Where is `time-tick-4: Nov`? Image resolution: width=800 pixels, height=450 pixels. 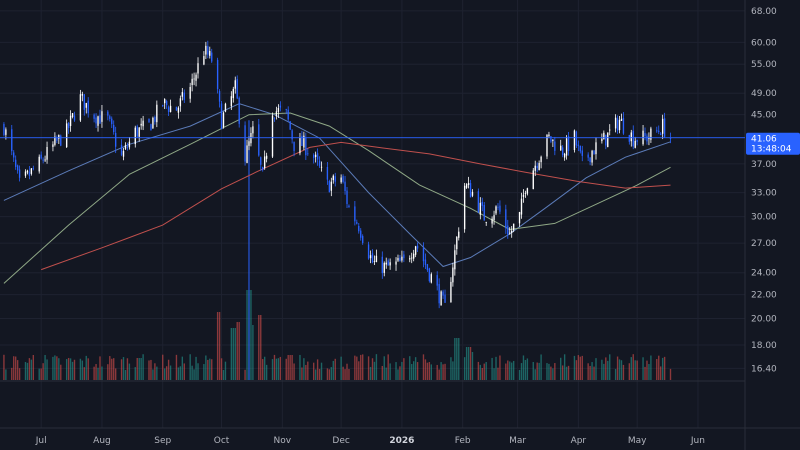 time-tick-4: Nov is located at coordinates (283, 441).